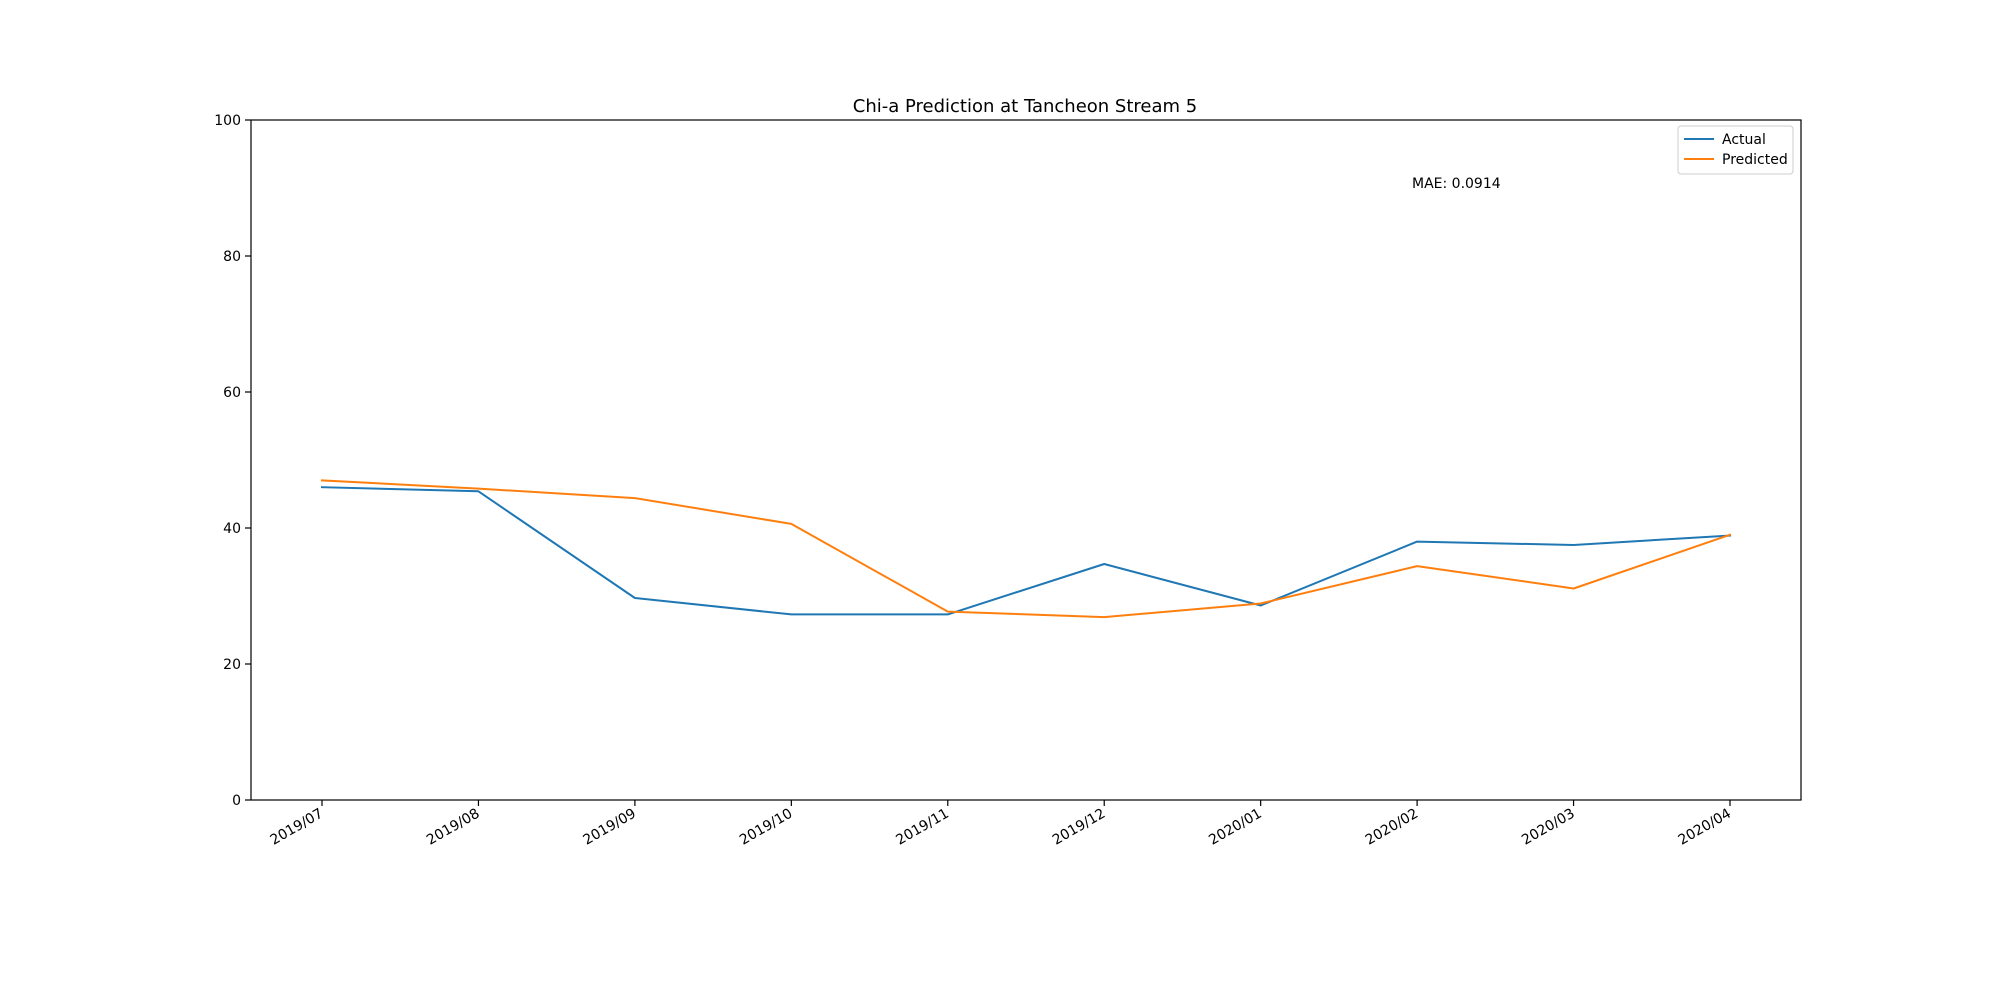 The width and height of the screenshot is (2000, 1000). What do you see at coordinates (232, 529) in the screenshot?
I see `y-tick-label: 40` at bounding box center [232, 529].